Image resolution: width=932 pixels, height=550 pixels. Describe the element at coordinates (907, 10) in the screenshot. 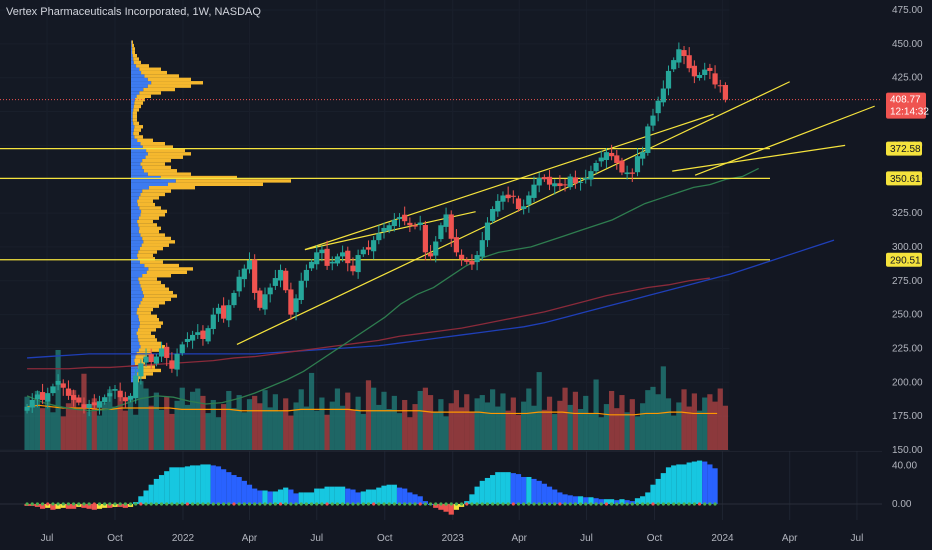

I see `price-tick-label: 475.00` at that location.